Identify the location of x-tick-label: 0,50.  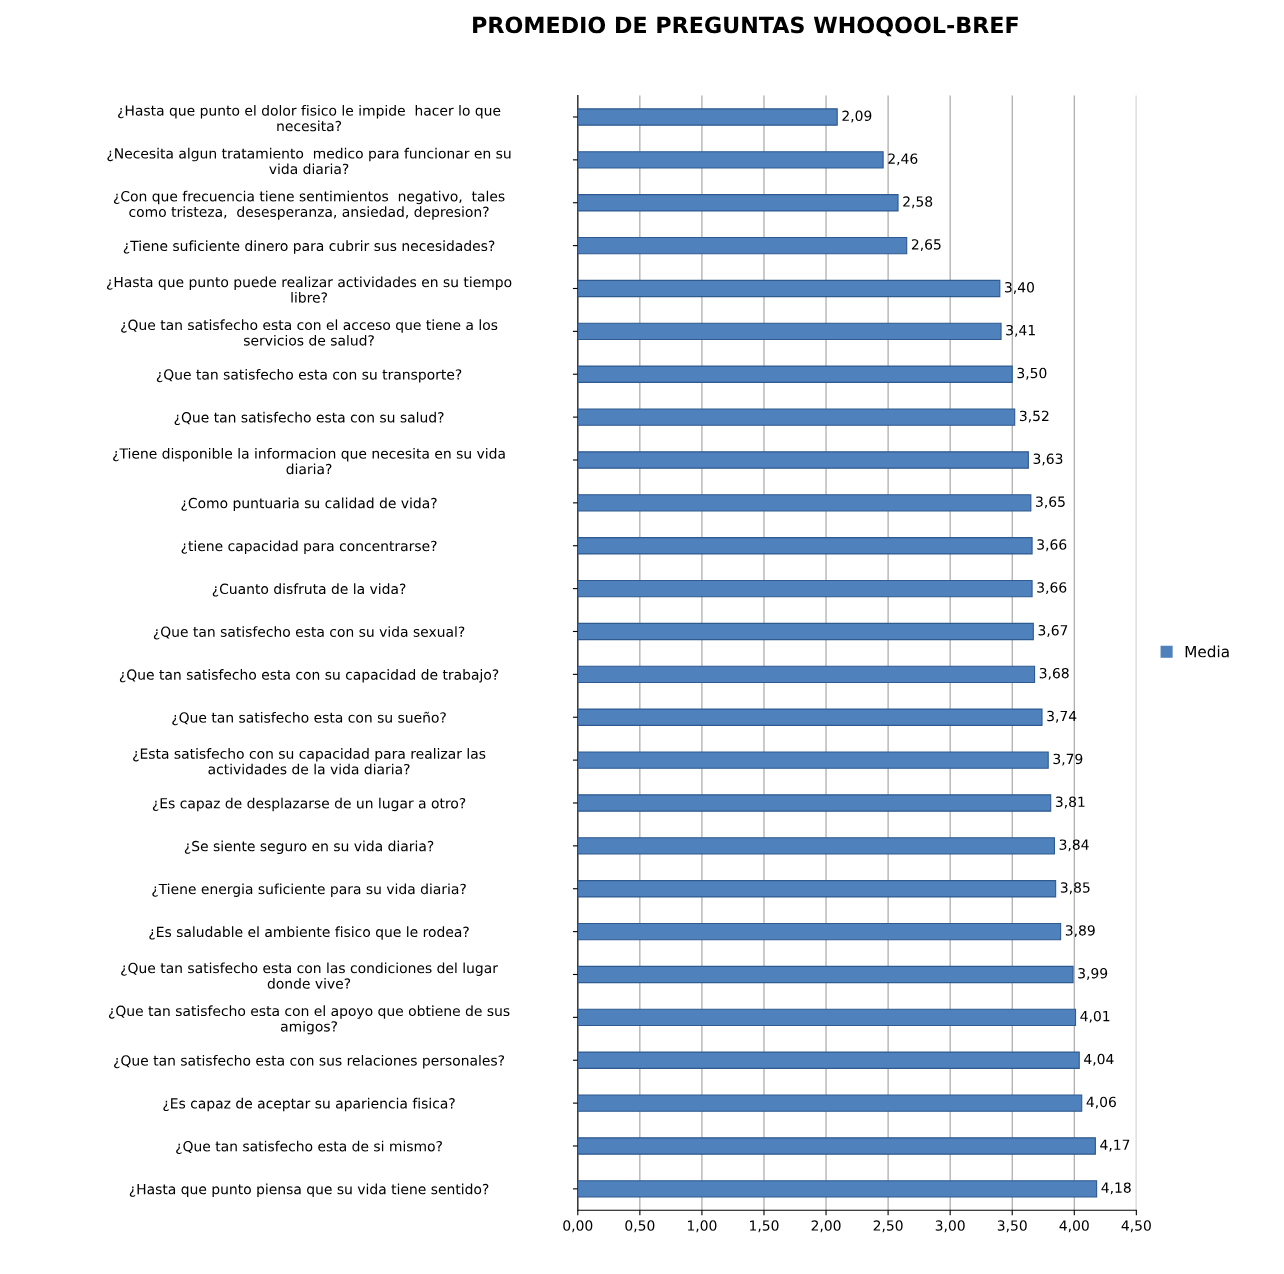
(640, 1226).